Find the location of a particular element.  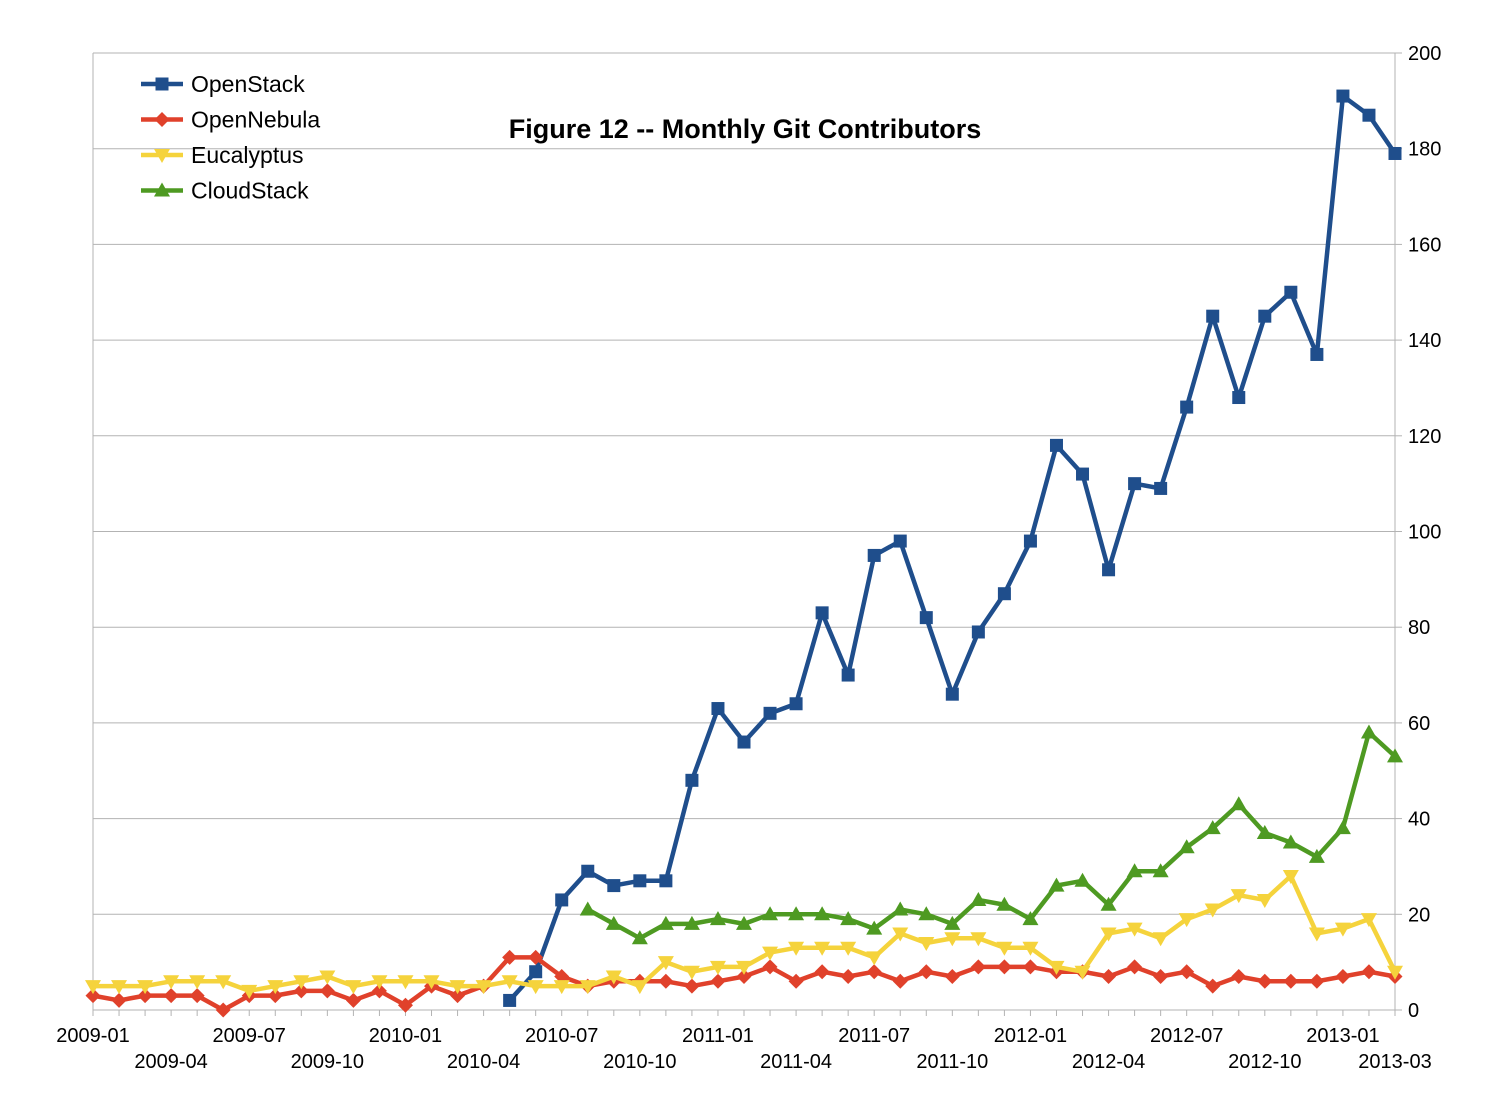

x-tick-label: 2012-01 is located at coordinates (1030, 1036).